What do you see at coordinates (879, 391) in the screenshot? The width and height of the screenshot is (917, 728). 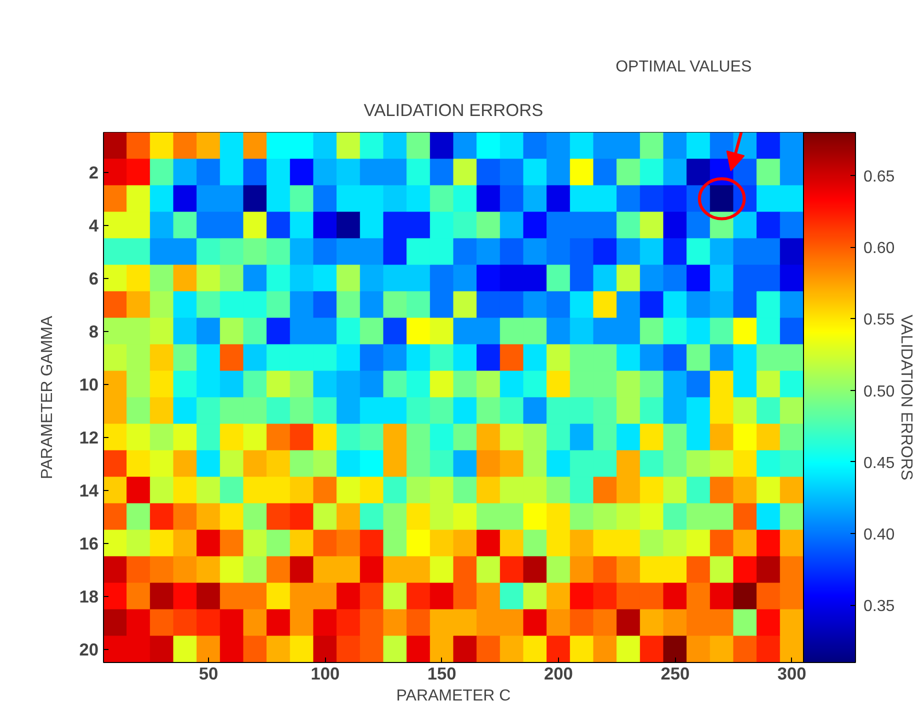 I see `color-bar-label: 0.50` at bounding box center [879, 391].